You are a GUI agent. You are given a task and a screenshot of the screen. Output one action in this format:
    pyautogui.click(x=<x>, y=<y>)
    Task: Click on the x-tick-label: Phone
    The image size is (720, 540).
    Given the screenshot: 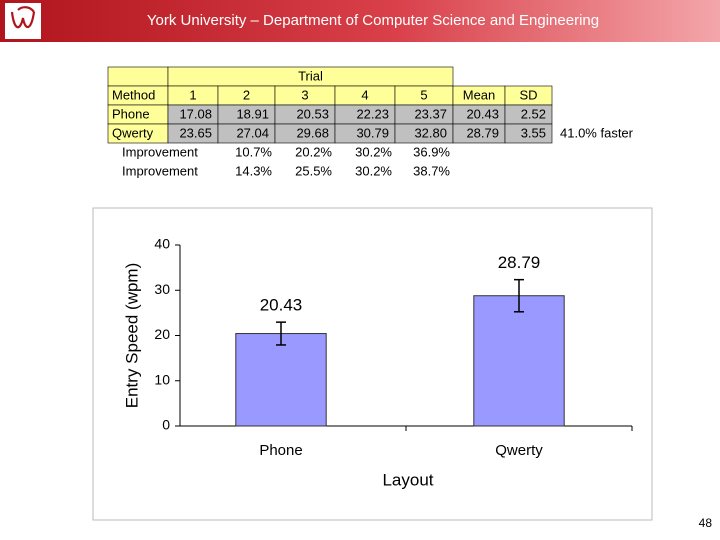 What is the action you would take?
    pyautogui.click(x=280, y=450)
    